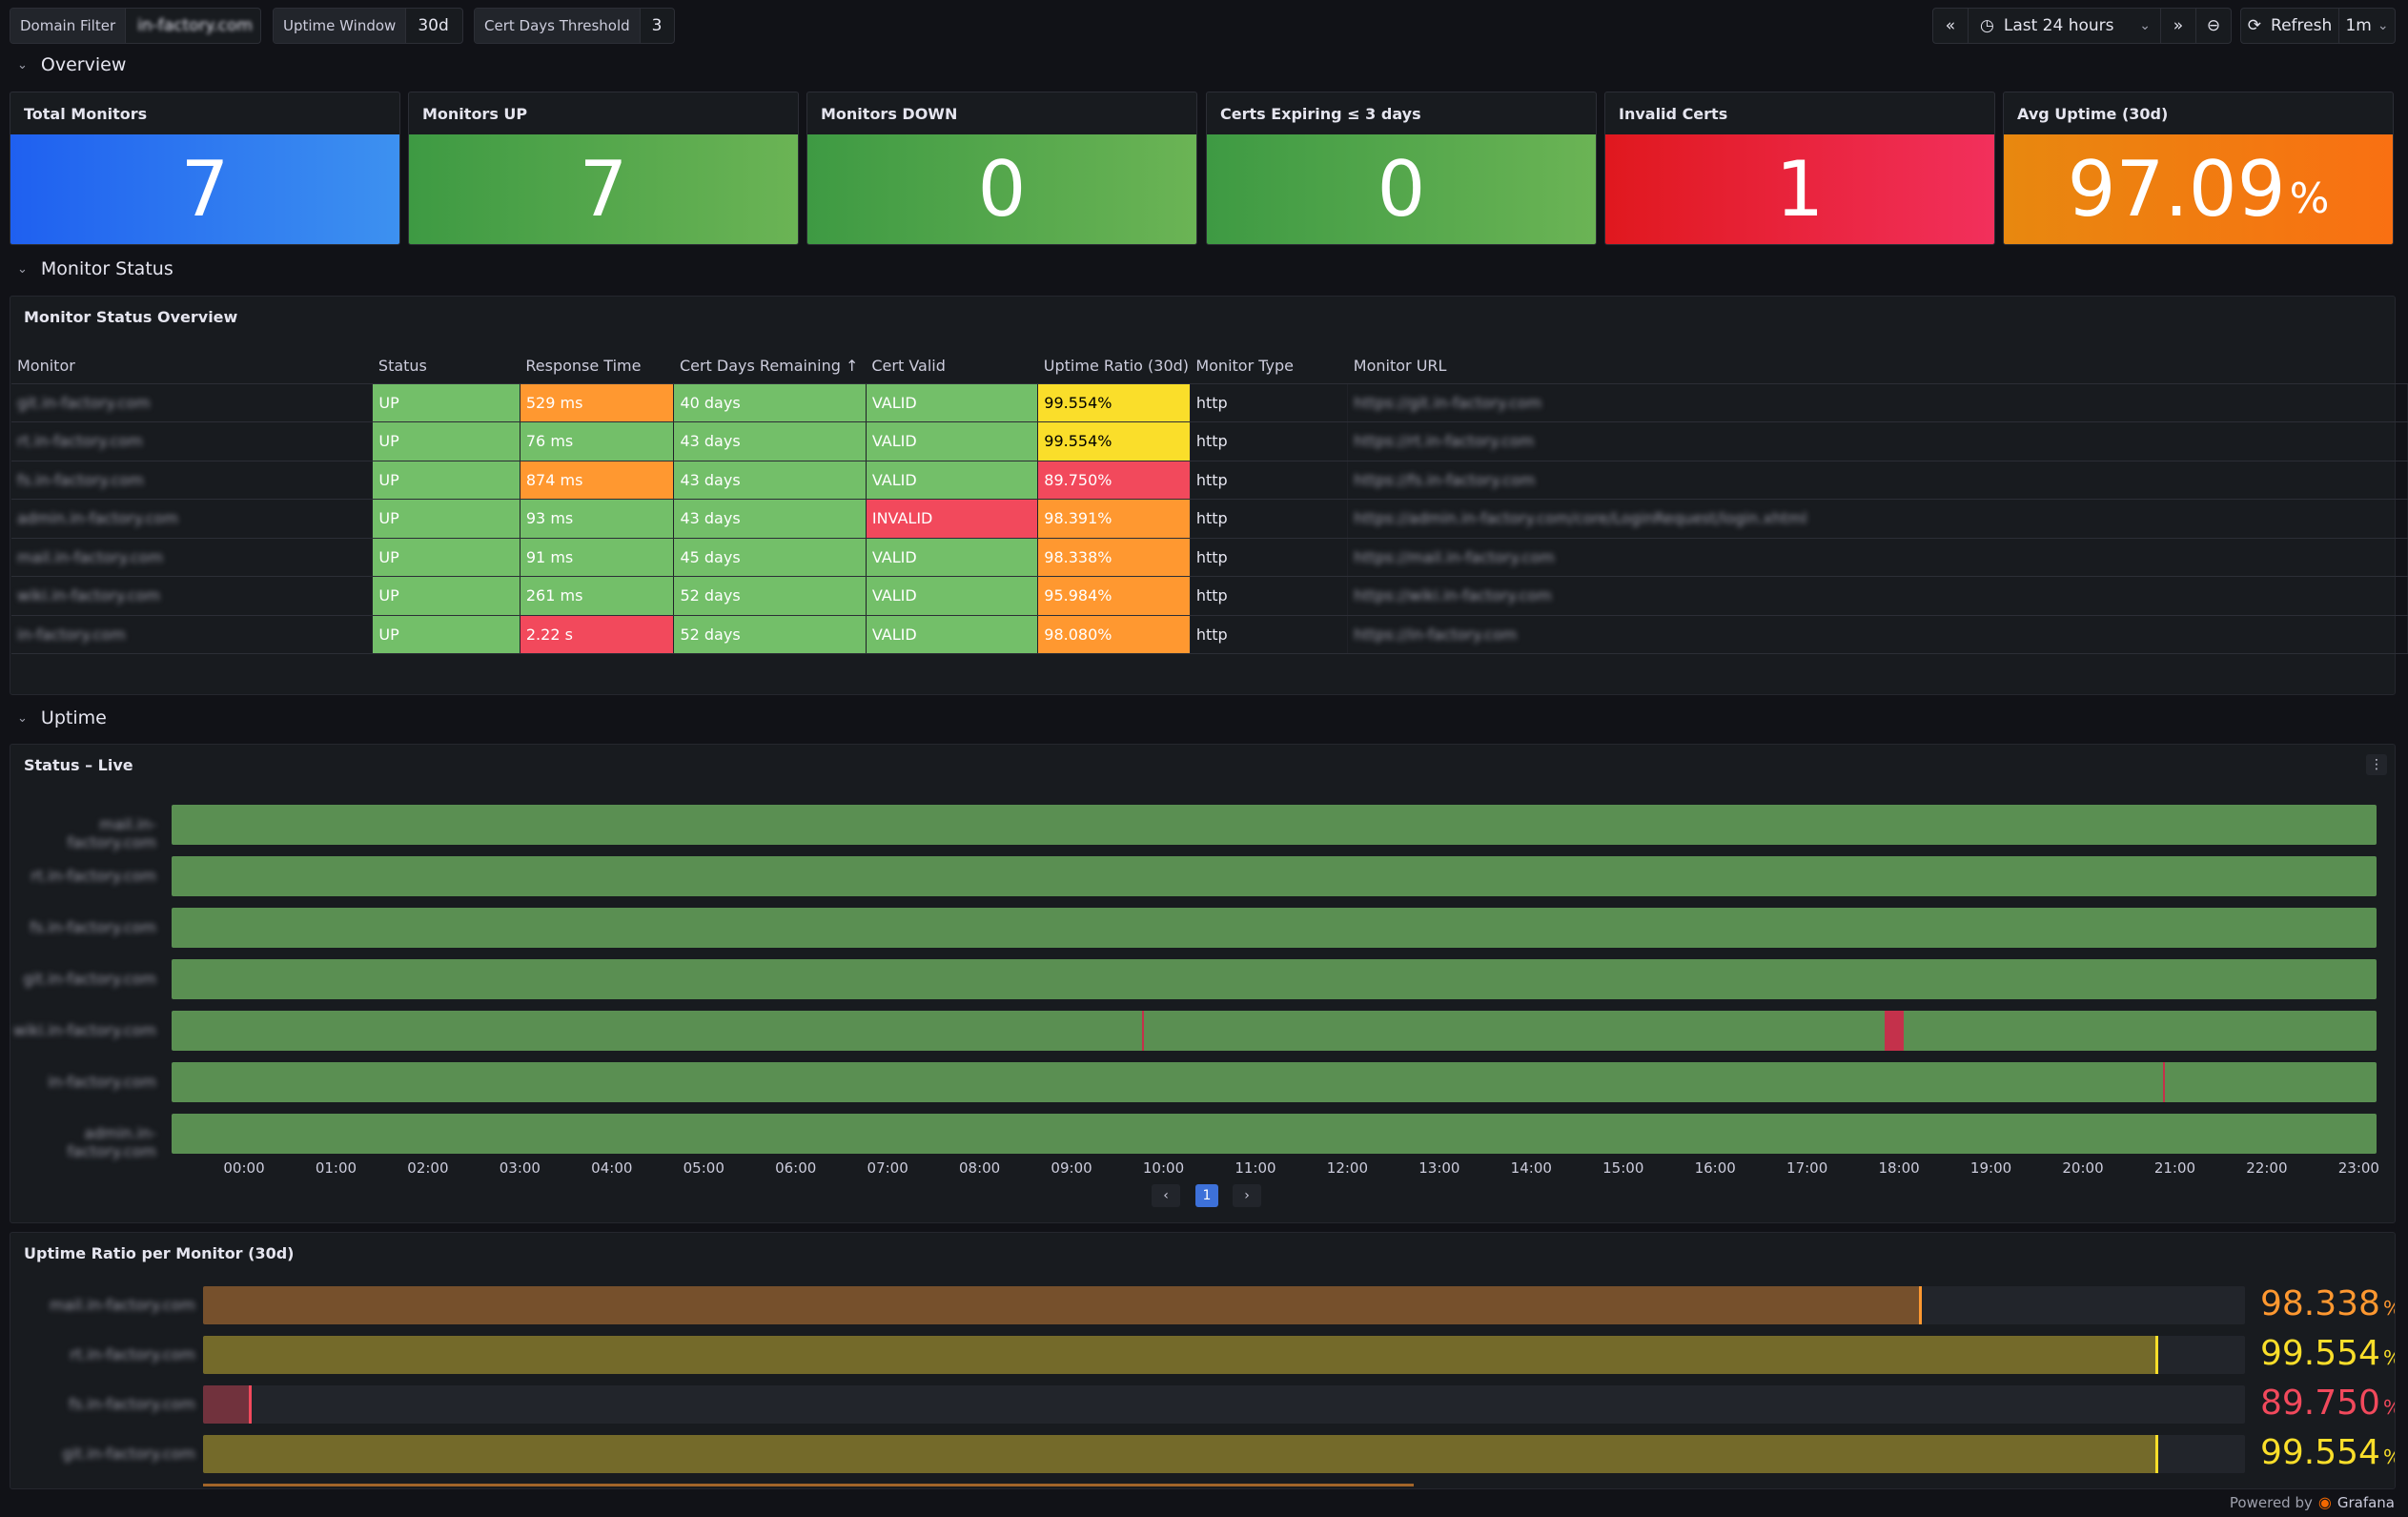 This screenshot has height=1517, width=2408. I want to click on stat-value-box: 97.09%, so click(2198, 189).